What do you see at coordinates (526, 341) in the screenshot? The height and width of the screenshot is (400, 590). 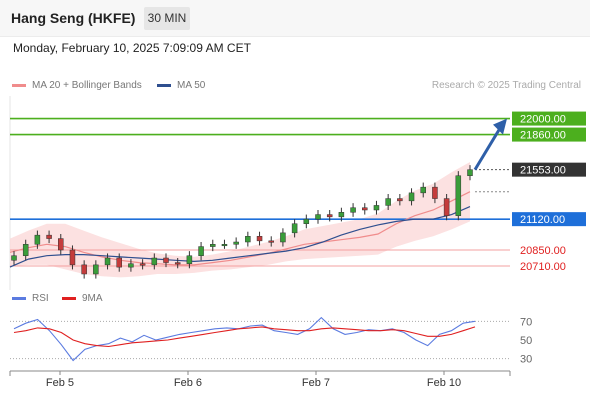 I see `rsi-tick-label: 50` at bounding box center [526, 341].